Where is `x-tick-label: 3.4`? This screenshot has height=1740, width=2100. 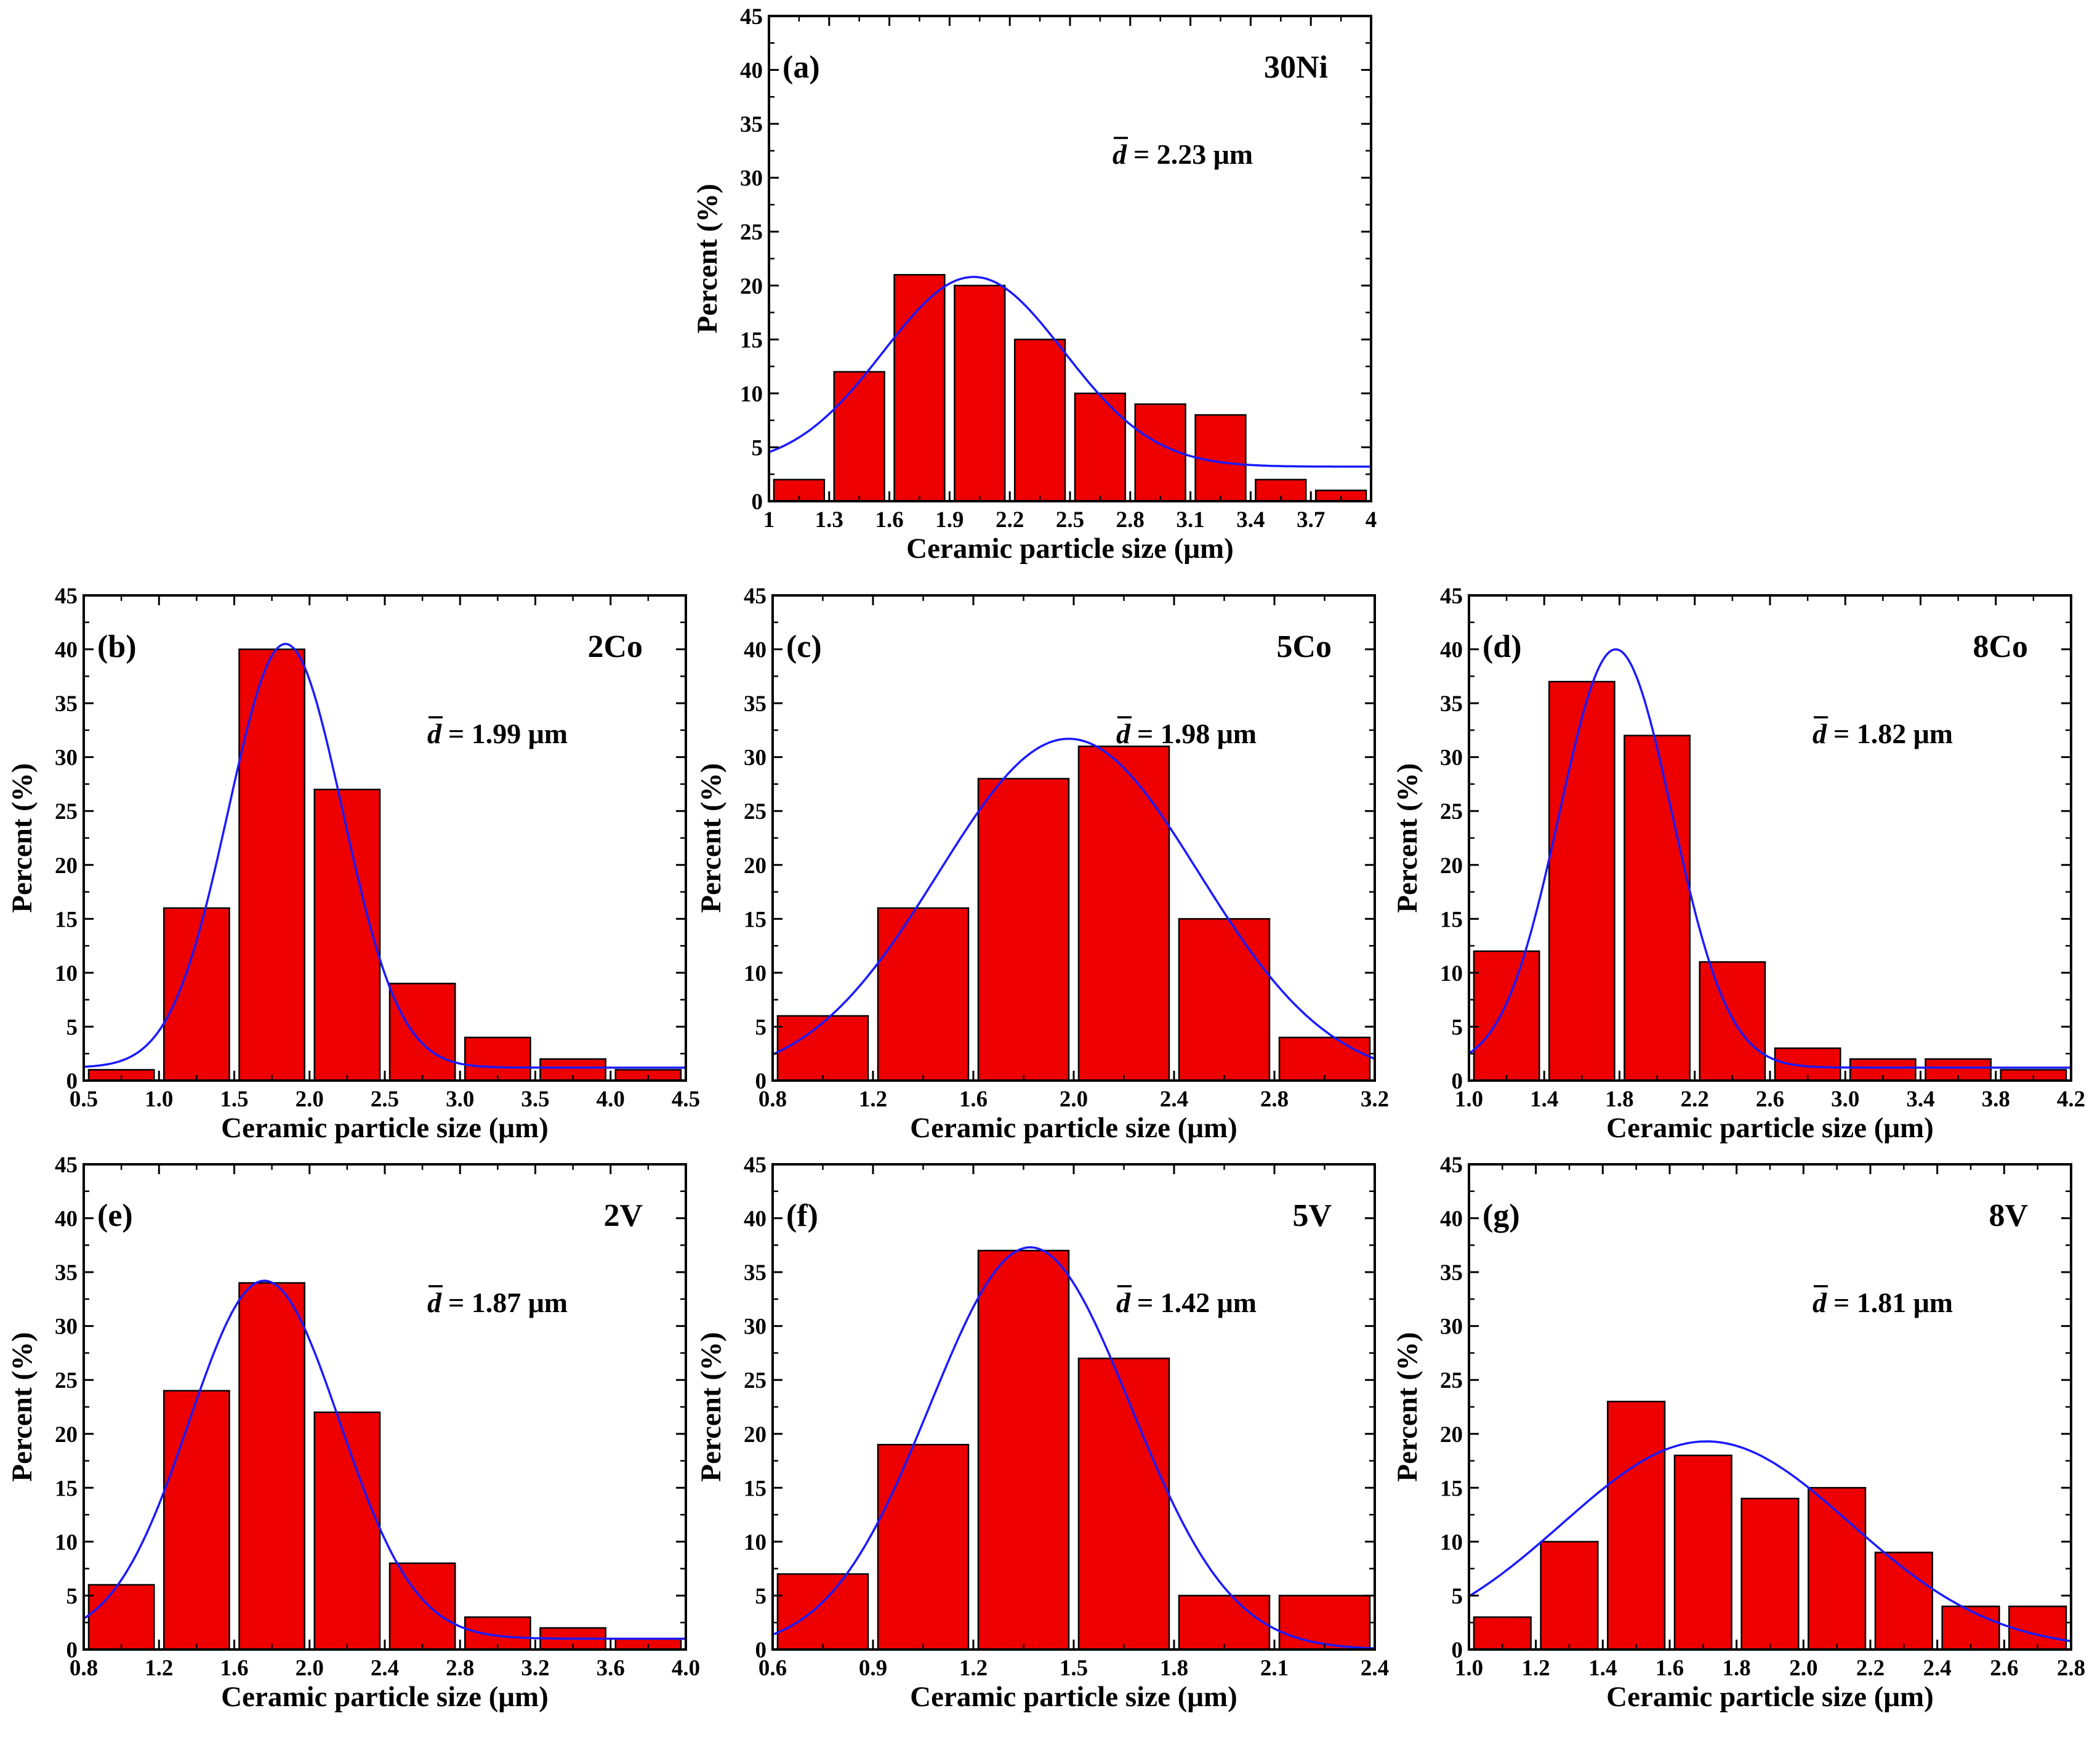 x-tick-label: 3.4 is located at coordinates (1920, 1099).